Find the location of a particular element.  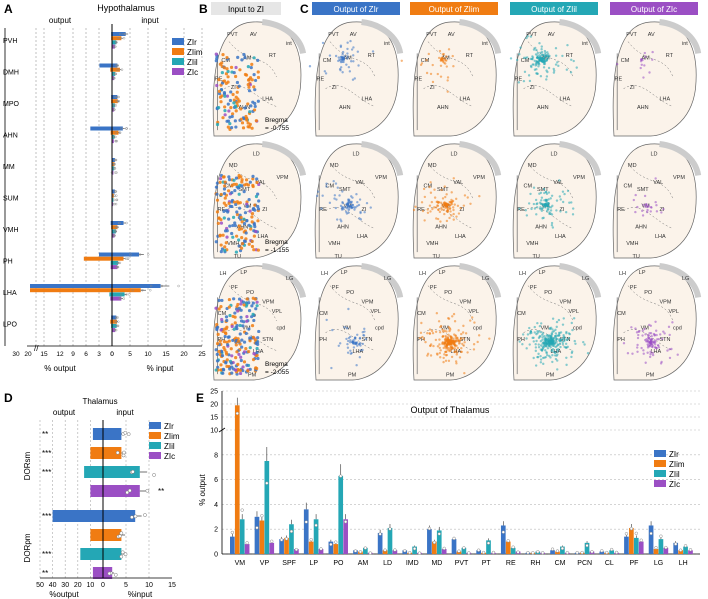

e-bar-ZIim-LD is located at coordinates (385, 552).